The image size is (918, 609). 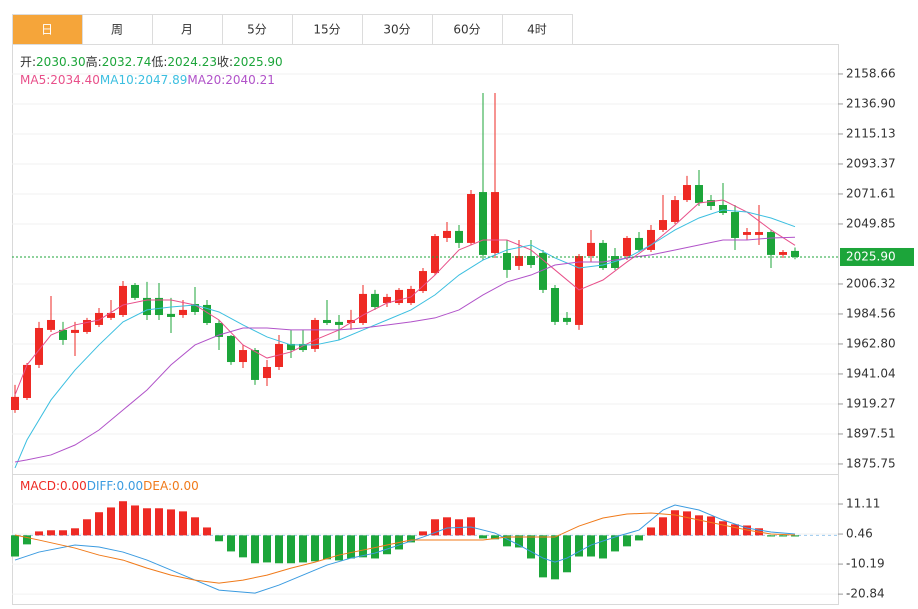 I want to click on tab-label: 日, so click(x=47, y=30).